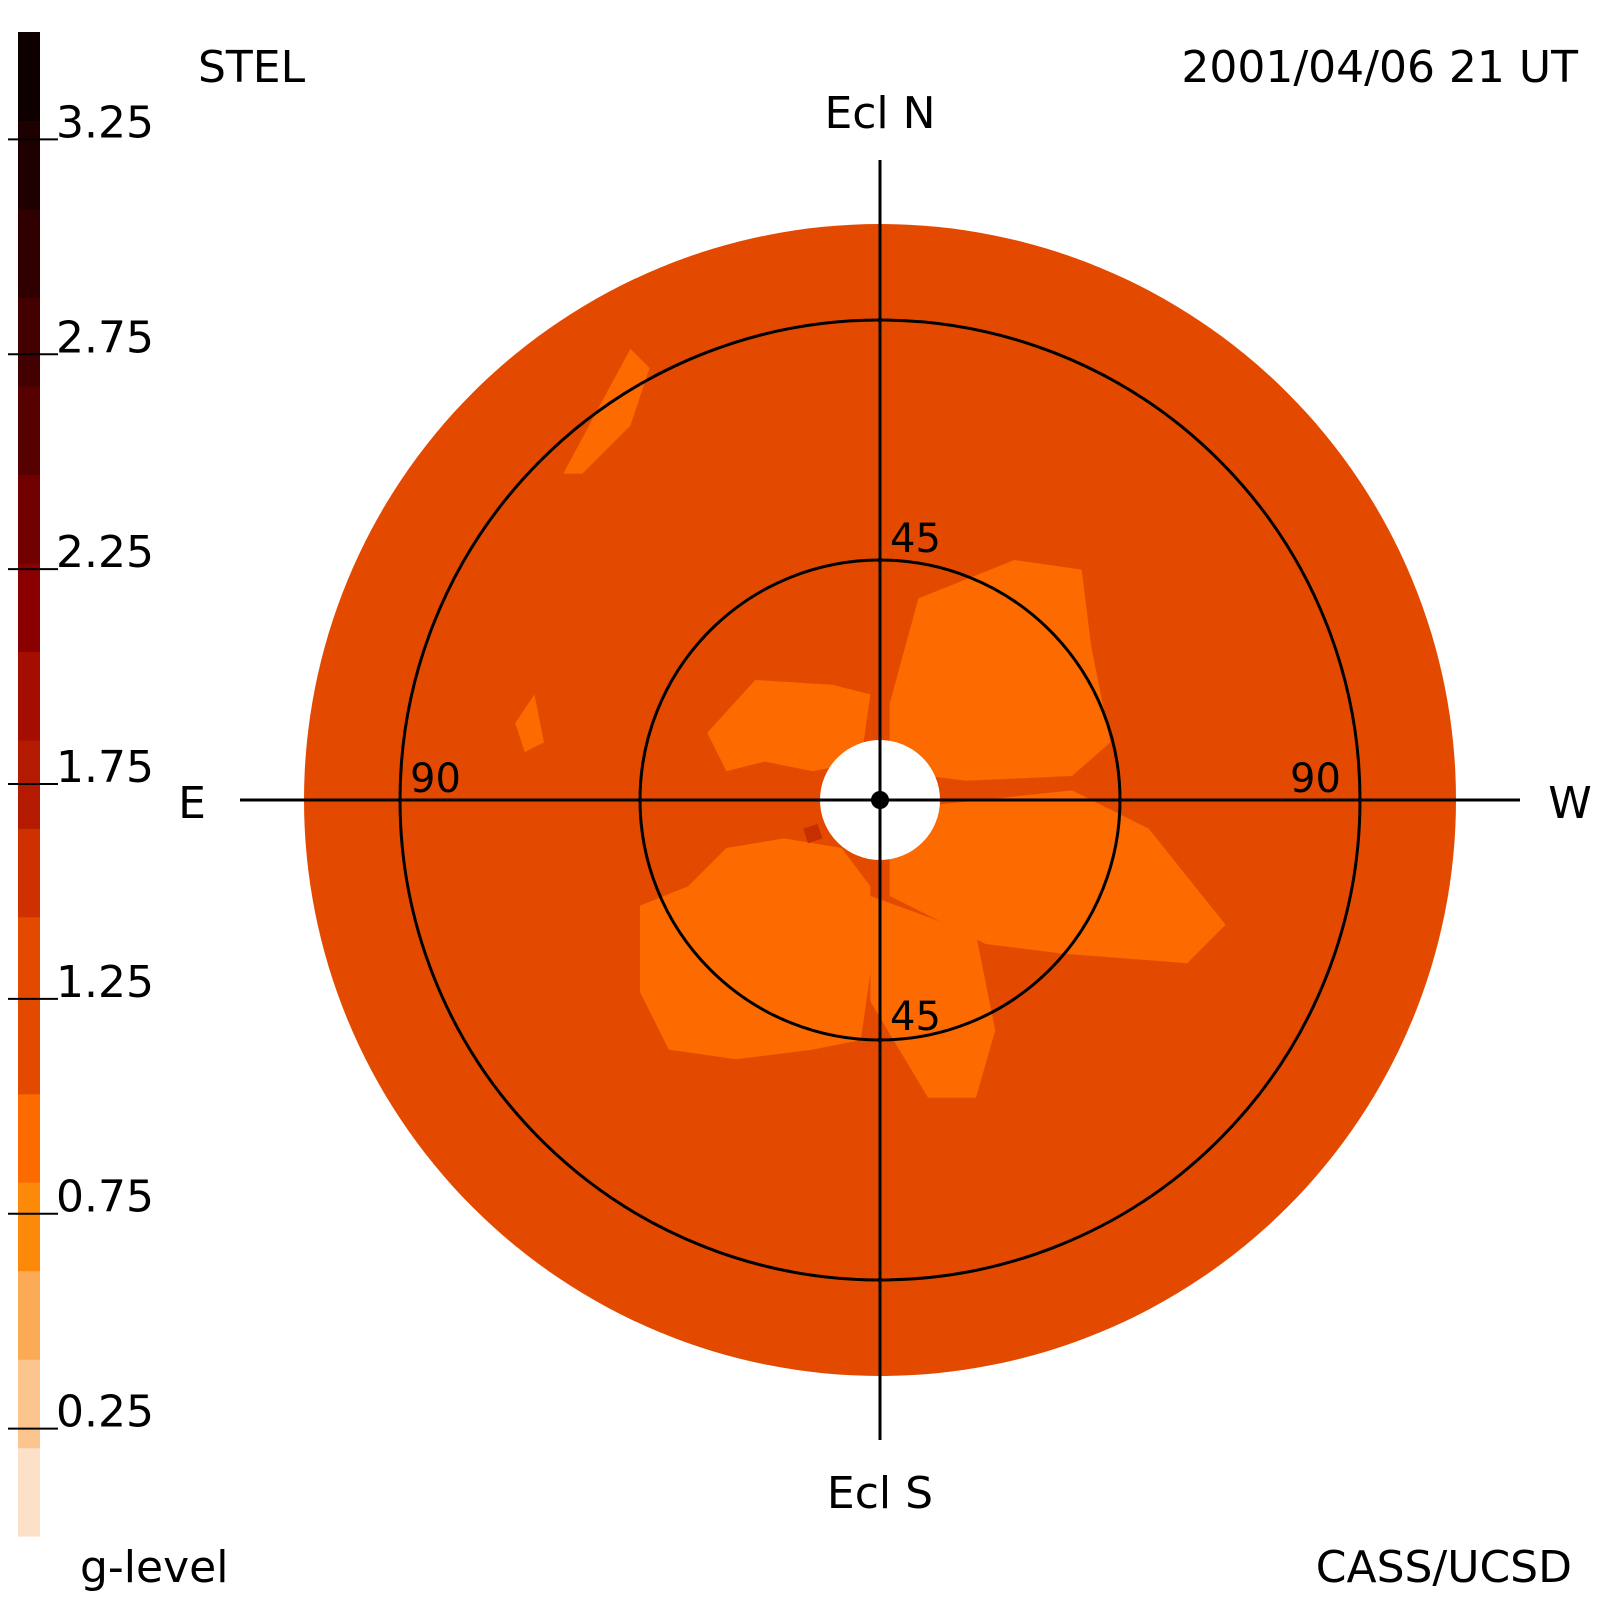  I want to click on ecliptic-north-label: Ecl N, so click(879, 113).